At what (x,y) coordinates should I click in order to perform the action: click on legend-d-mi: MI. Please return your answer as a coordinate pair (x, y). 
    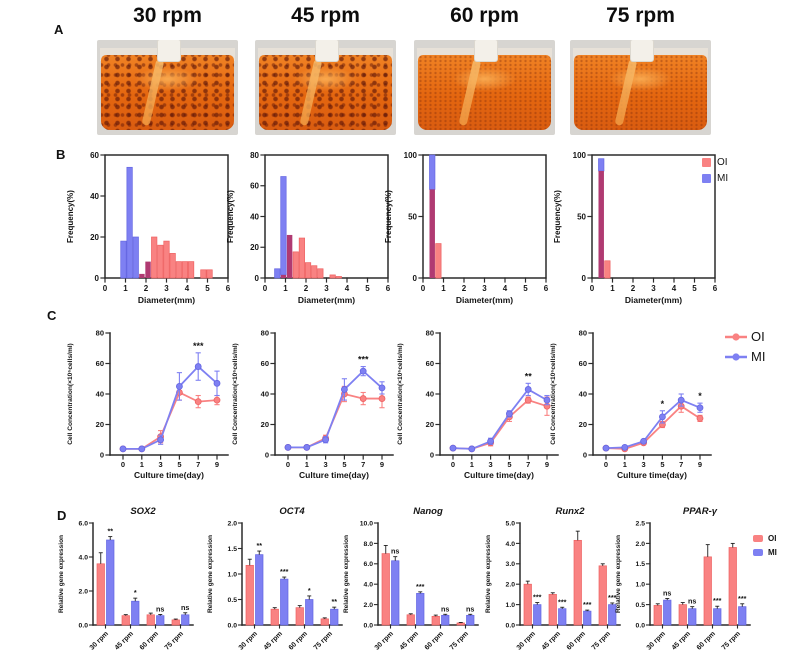
    Looking at the image, I should click on (765, 552).